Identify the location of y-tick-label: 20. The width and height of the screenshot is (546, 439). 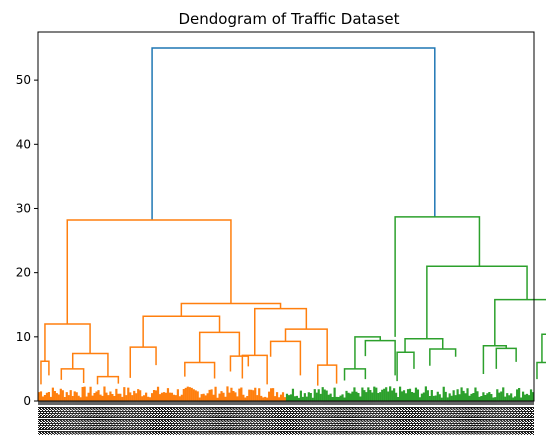
(23, 273).